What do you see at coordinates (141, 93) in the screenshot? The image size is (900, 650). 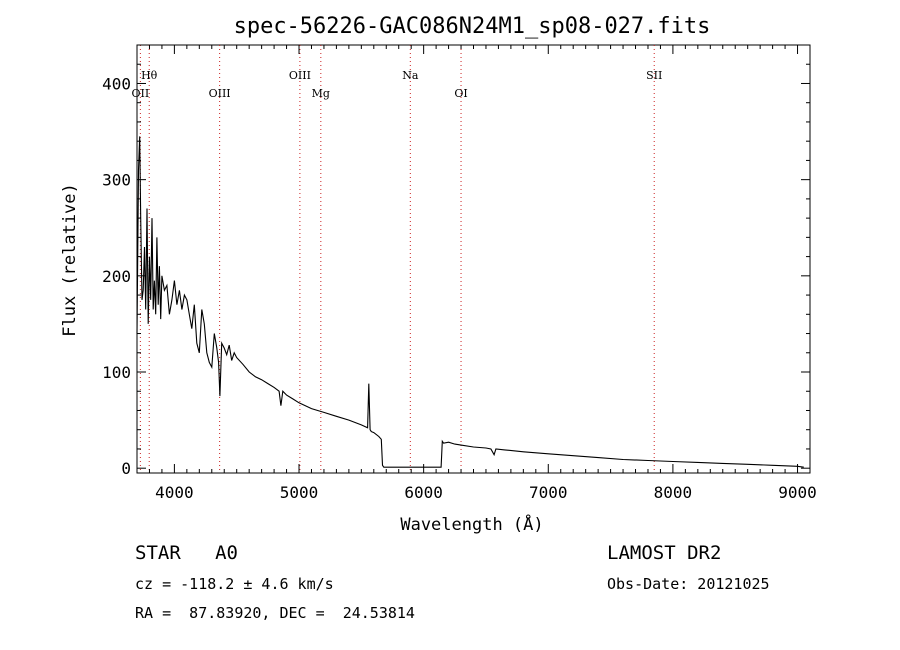 I see `line-label: OII` at bounding box center [141, 93].